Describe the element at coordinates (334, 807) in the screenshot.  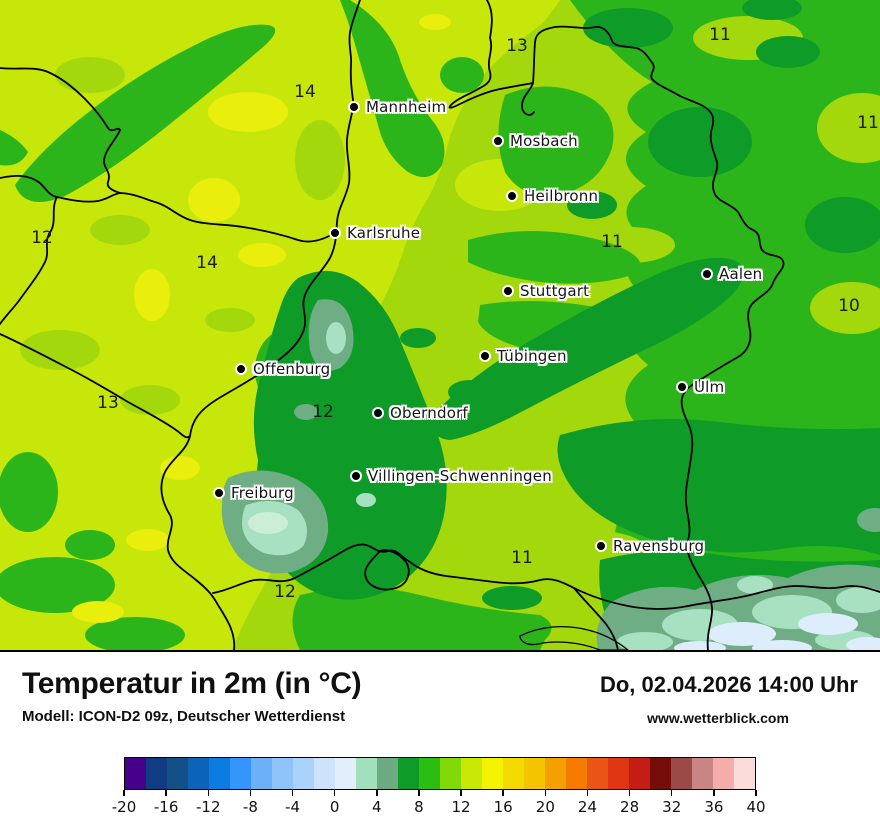
I see `scale-tick-label: 0` at that location.